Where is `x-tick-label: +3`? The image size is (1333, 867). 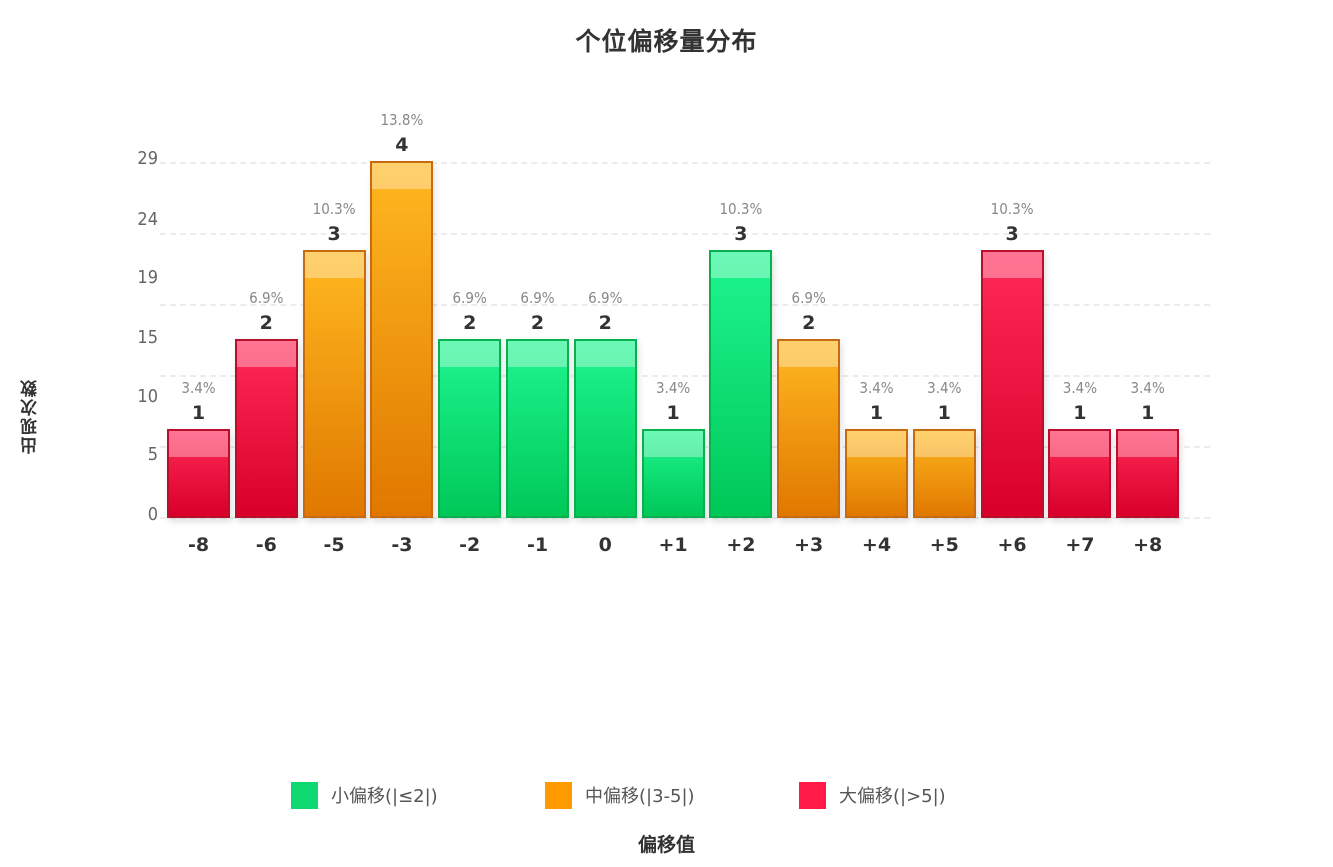
x-tick-label: +3 is located at coordinates (809, 545).